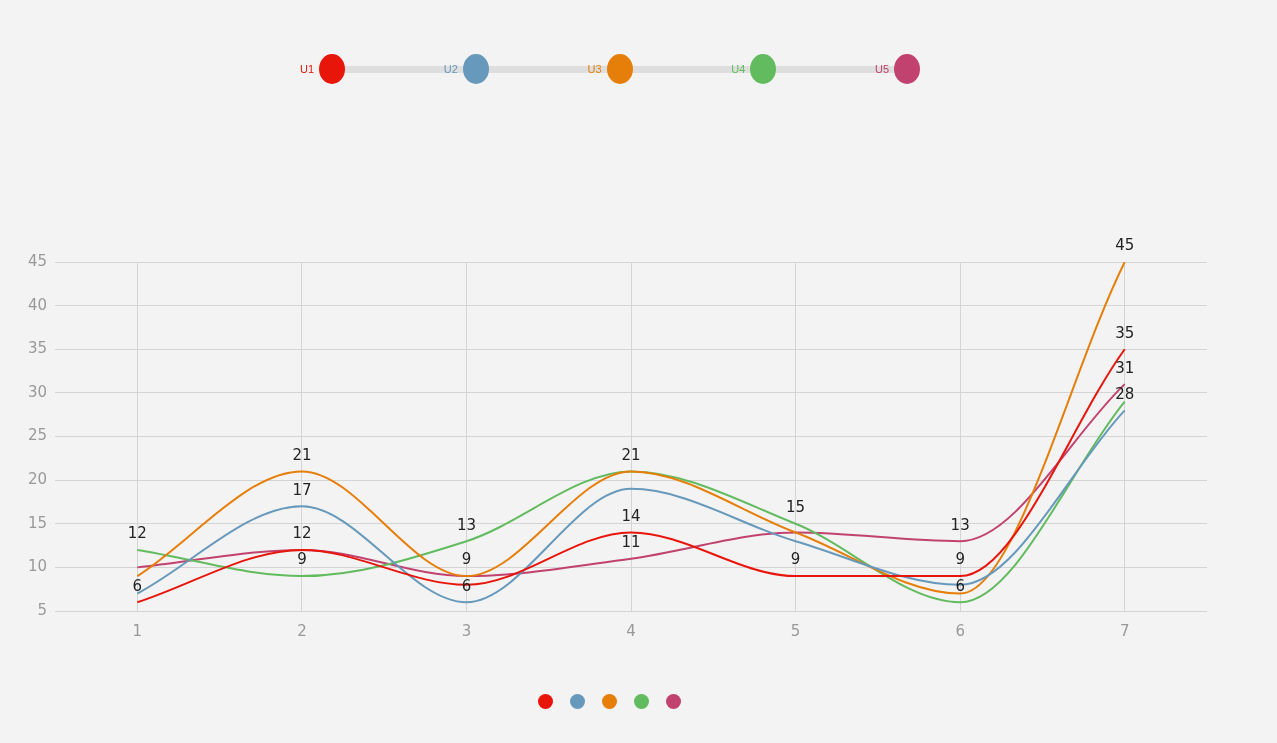  I want to click on data-label: 17, so click(302, 489).